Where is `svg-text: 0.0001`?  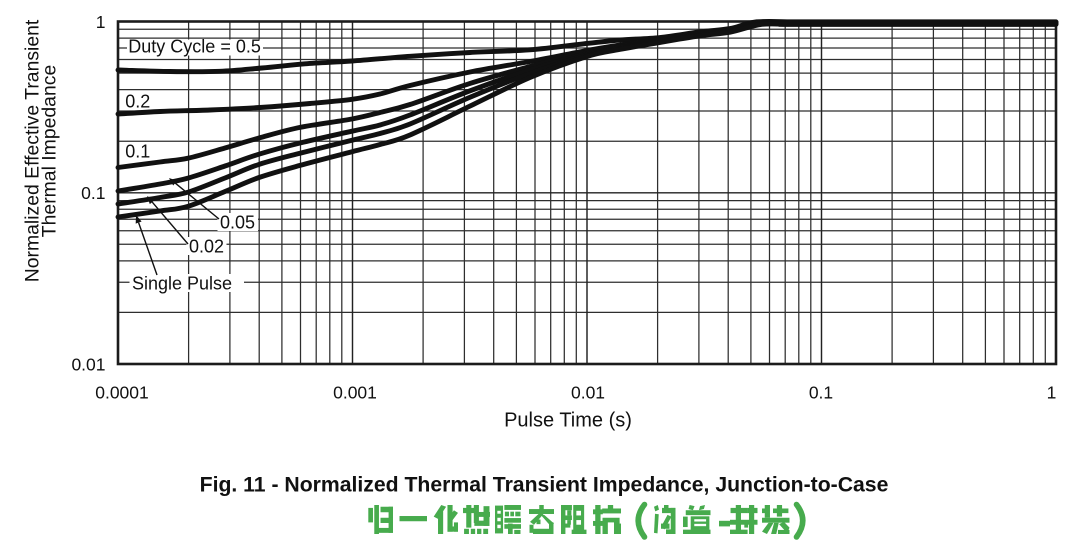
svg-text: 0.0001 is located at coordinates (122, 393).